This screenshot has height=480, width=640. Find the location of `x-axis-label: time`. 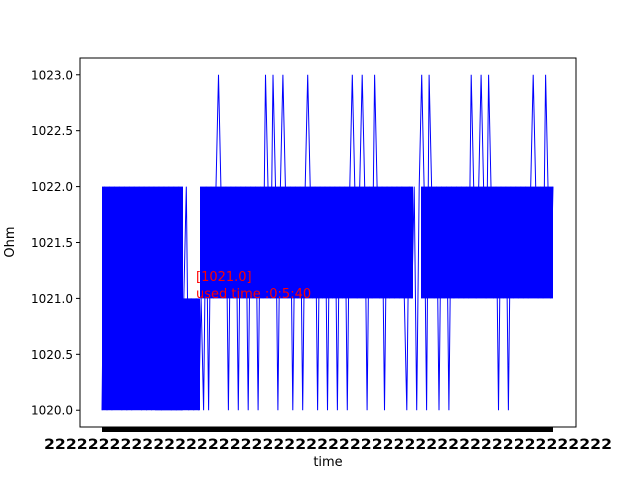

x-axis-label: time is located at coordinates (327, 462).